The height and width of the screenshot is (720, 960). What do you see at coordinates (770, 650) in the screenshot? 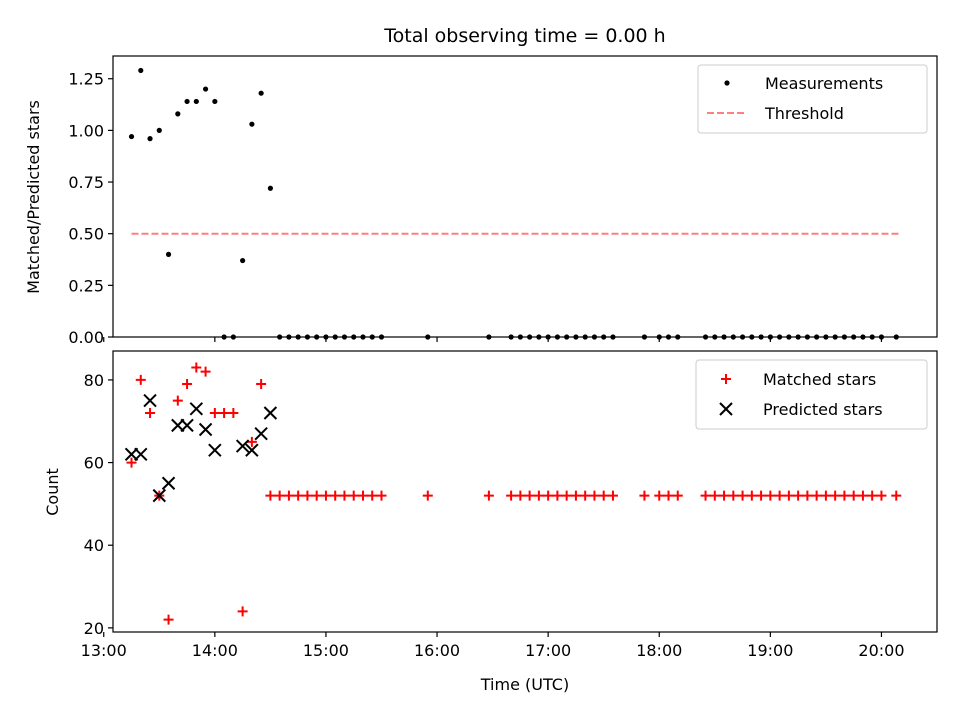
I see `x-tick-label: 19:00` at bounding box center [770, 650].